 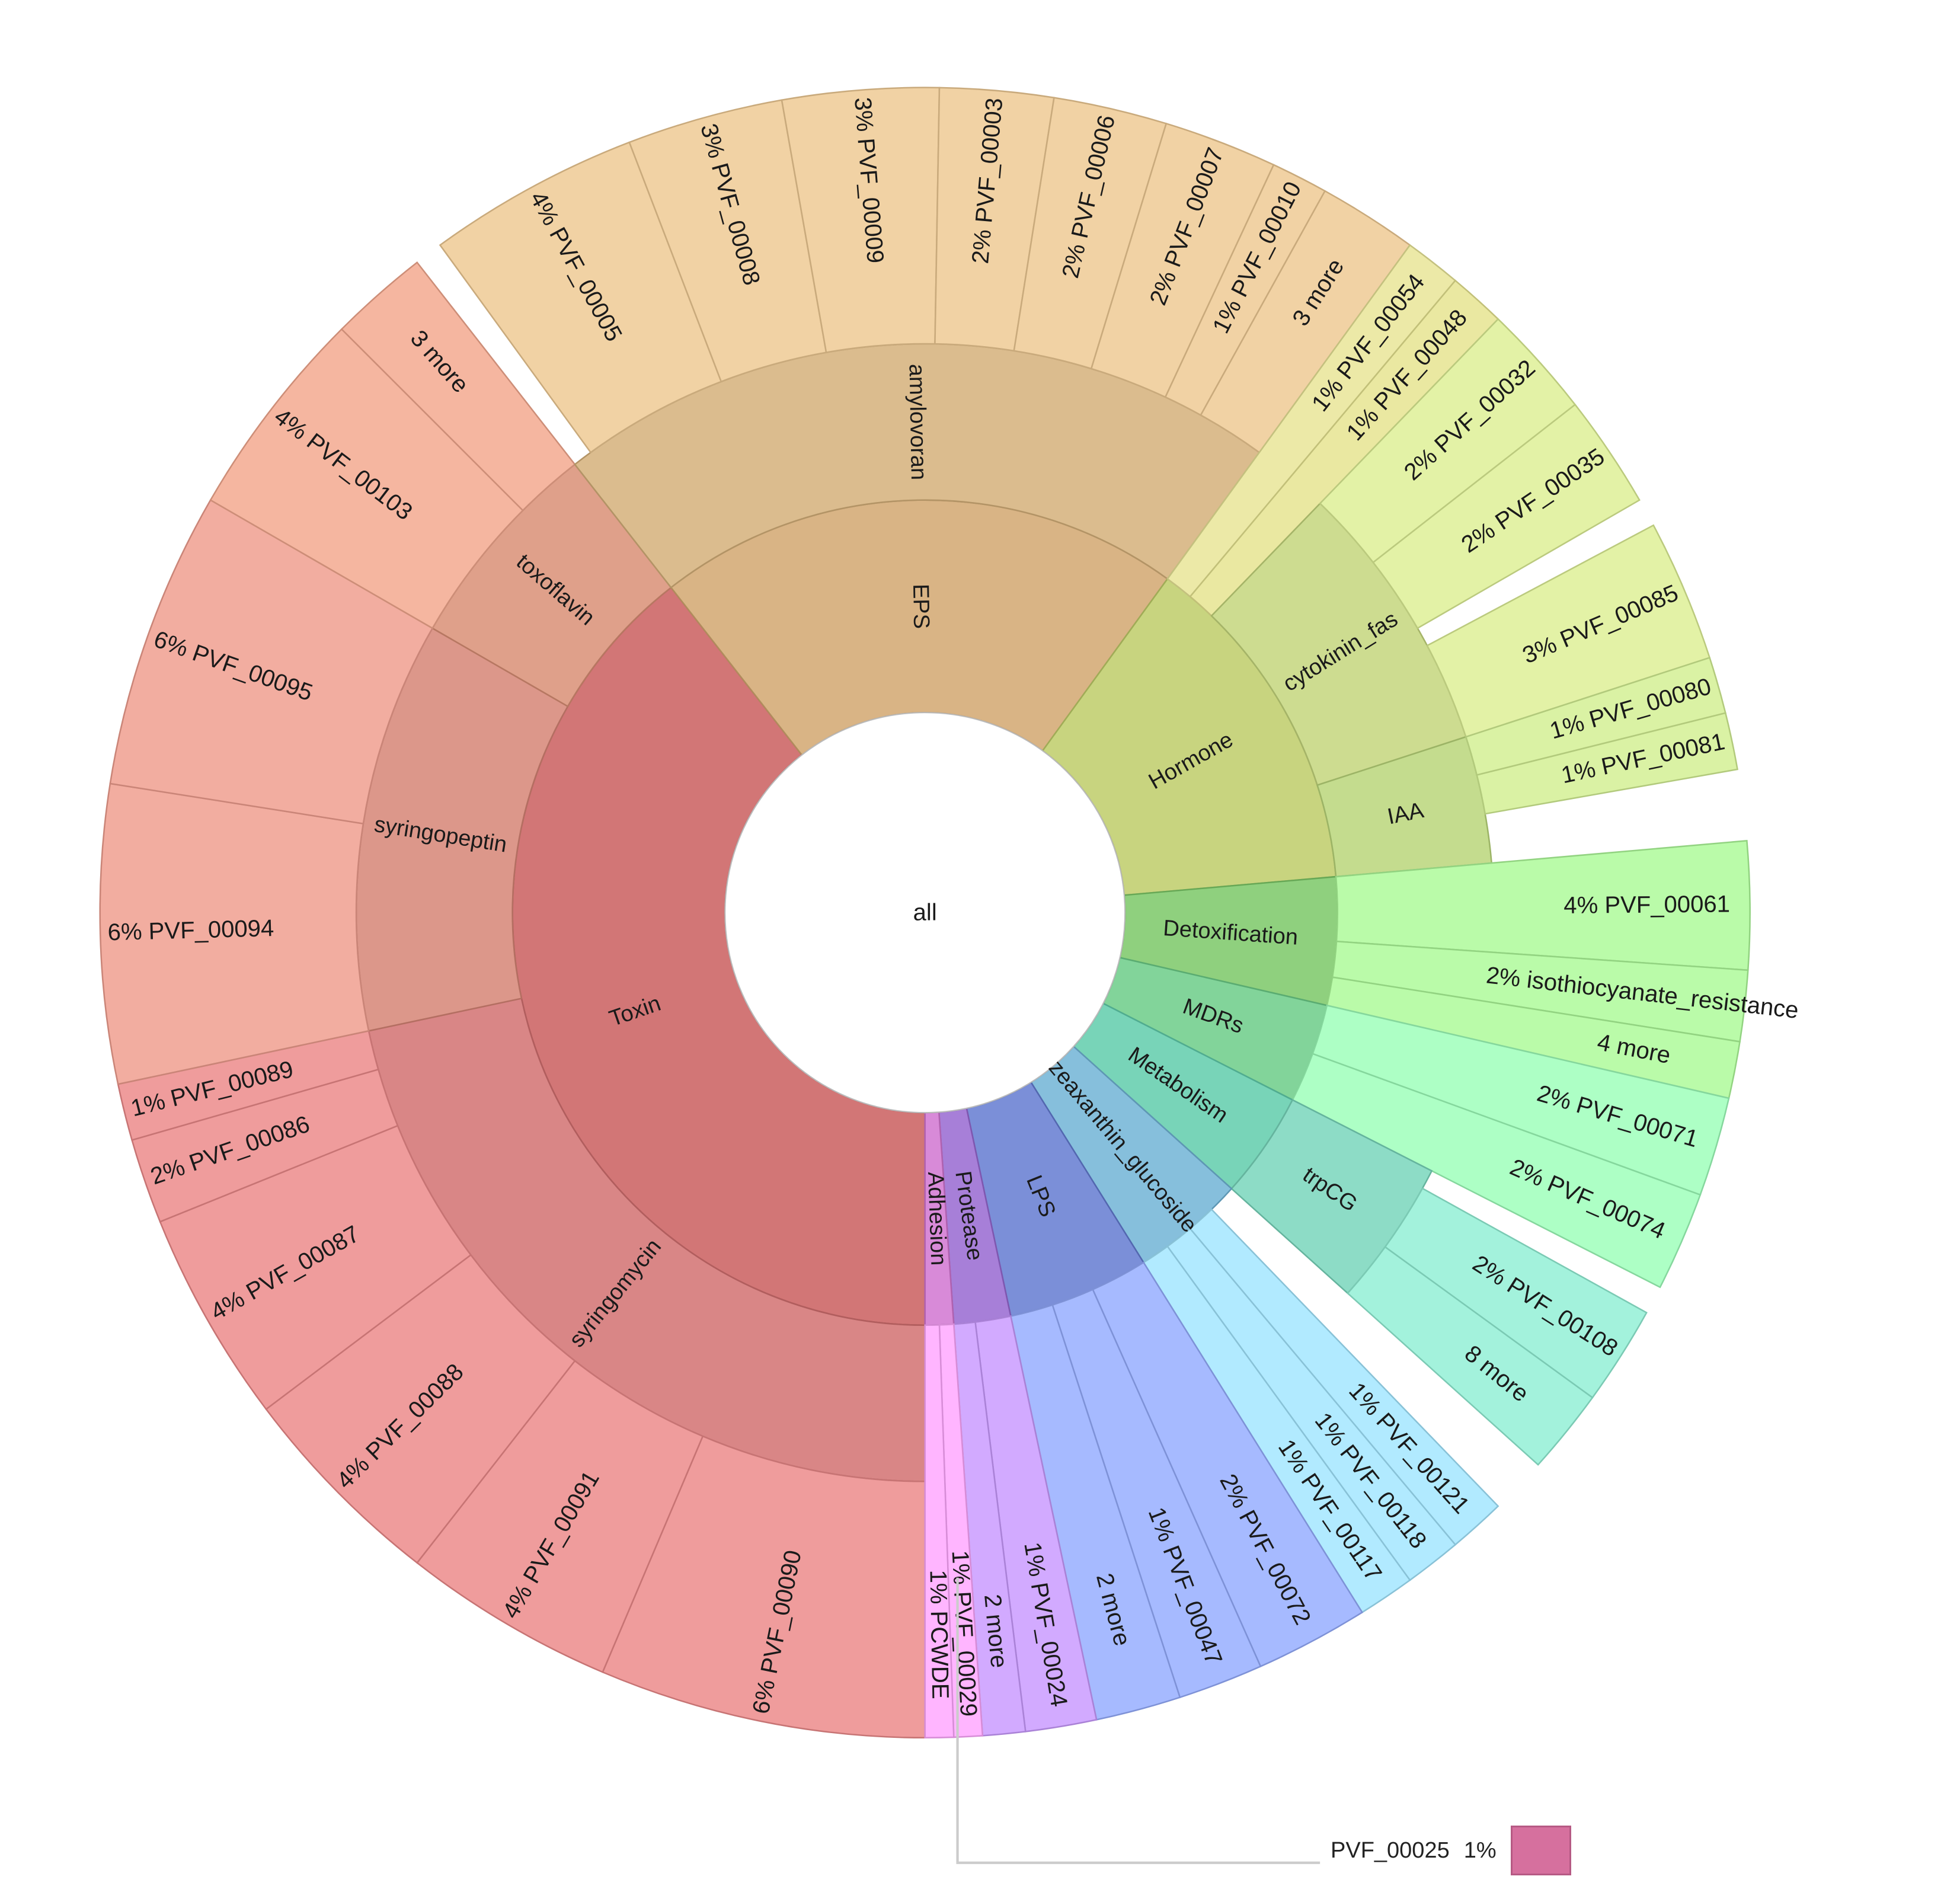 I want to click on center-hole, so click(x=925, y=913).